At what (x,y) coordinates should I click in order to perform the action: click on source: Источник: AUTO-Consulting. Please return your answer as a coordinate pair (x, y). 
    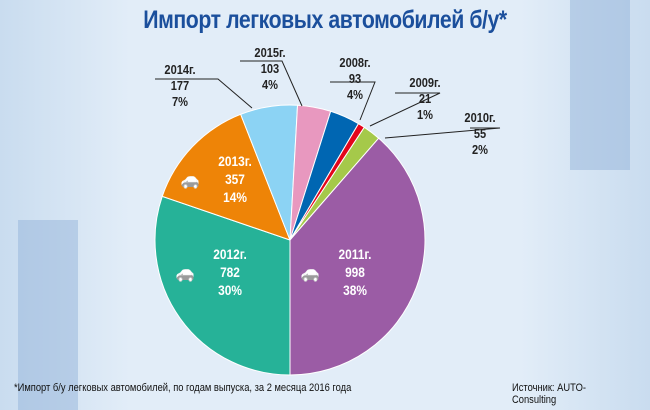
    Looking at the image, I should click on (549, 394).